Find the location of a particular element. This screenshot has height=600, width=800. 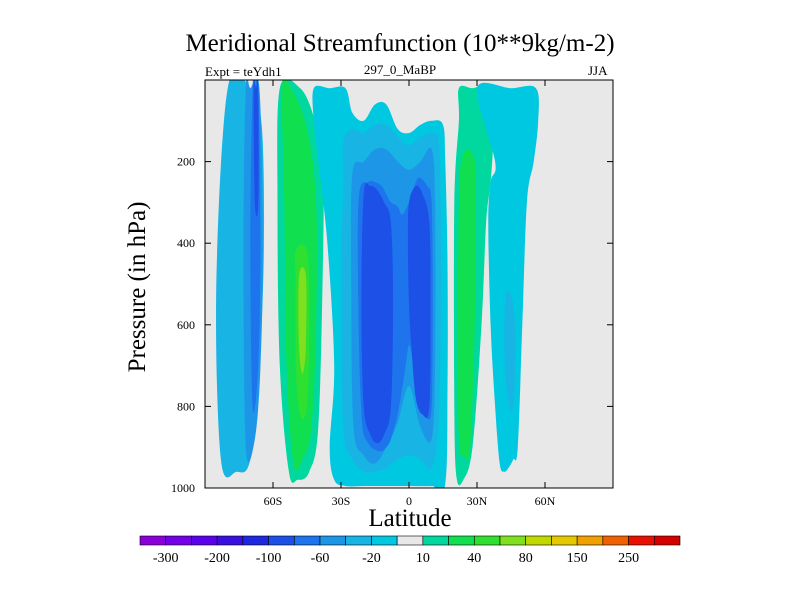

chart-title: Meridional Streamfunction (10**9kg/m-2) is located at coordinates (400, 43).